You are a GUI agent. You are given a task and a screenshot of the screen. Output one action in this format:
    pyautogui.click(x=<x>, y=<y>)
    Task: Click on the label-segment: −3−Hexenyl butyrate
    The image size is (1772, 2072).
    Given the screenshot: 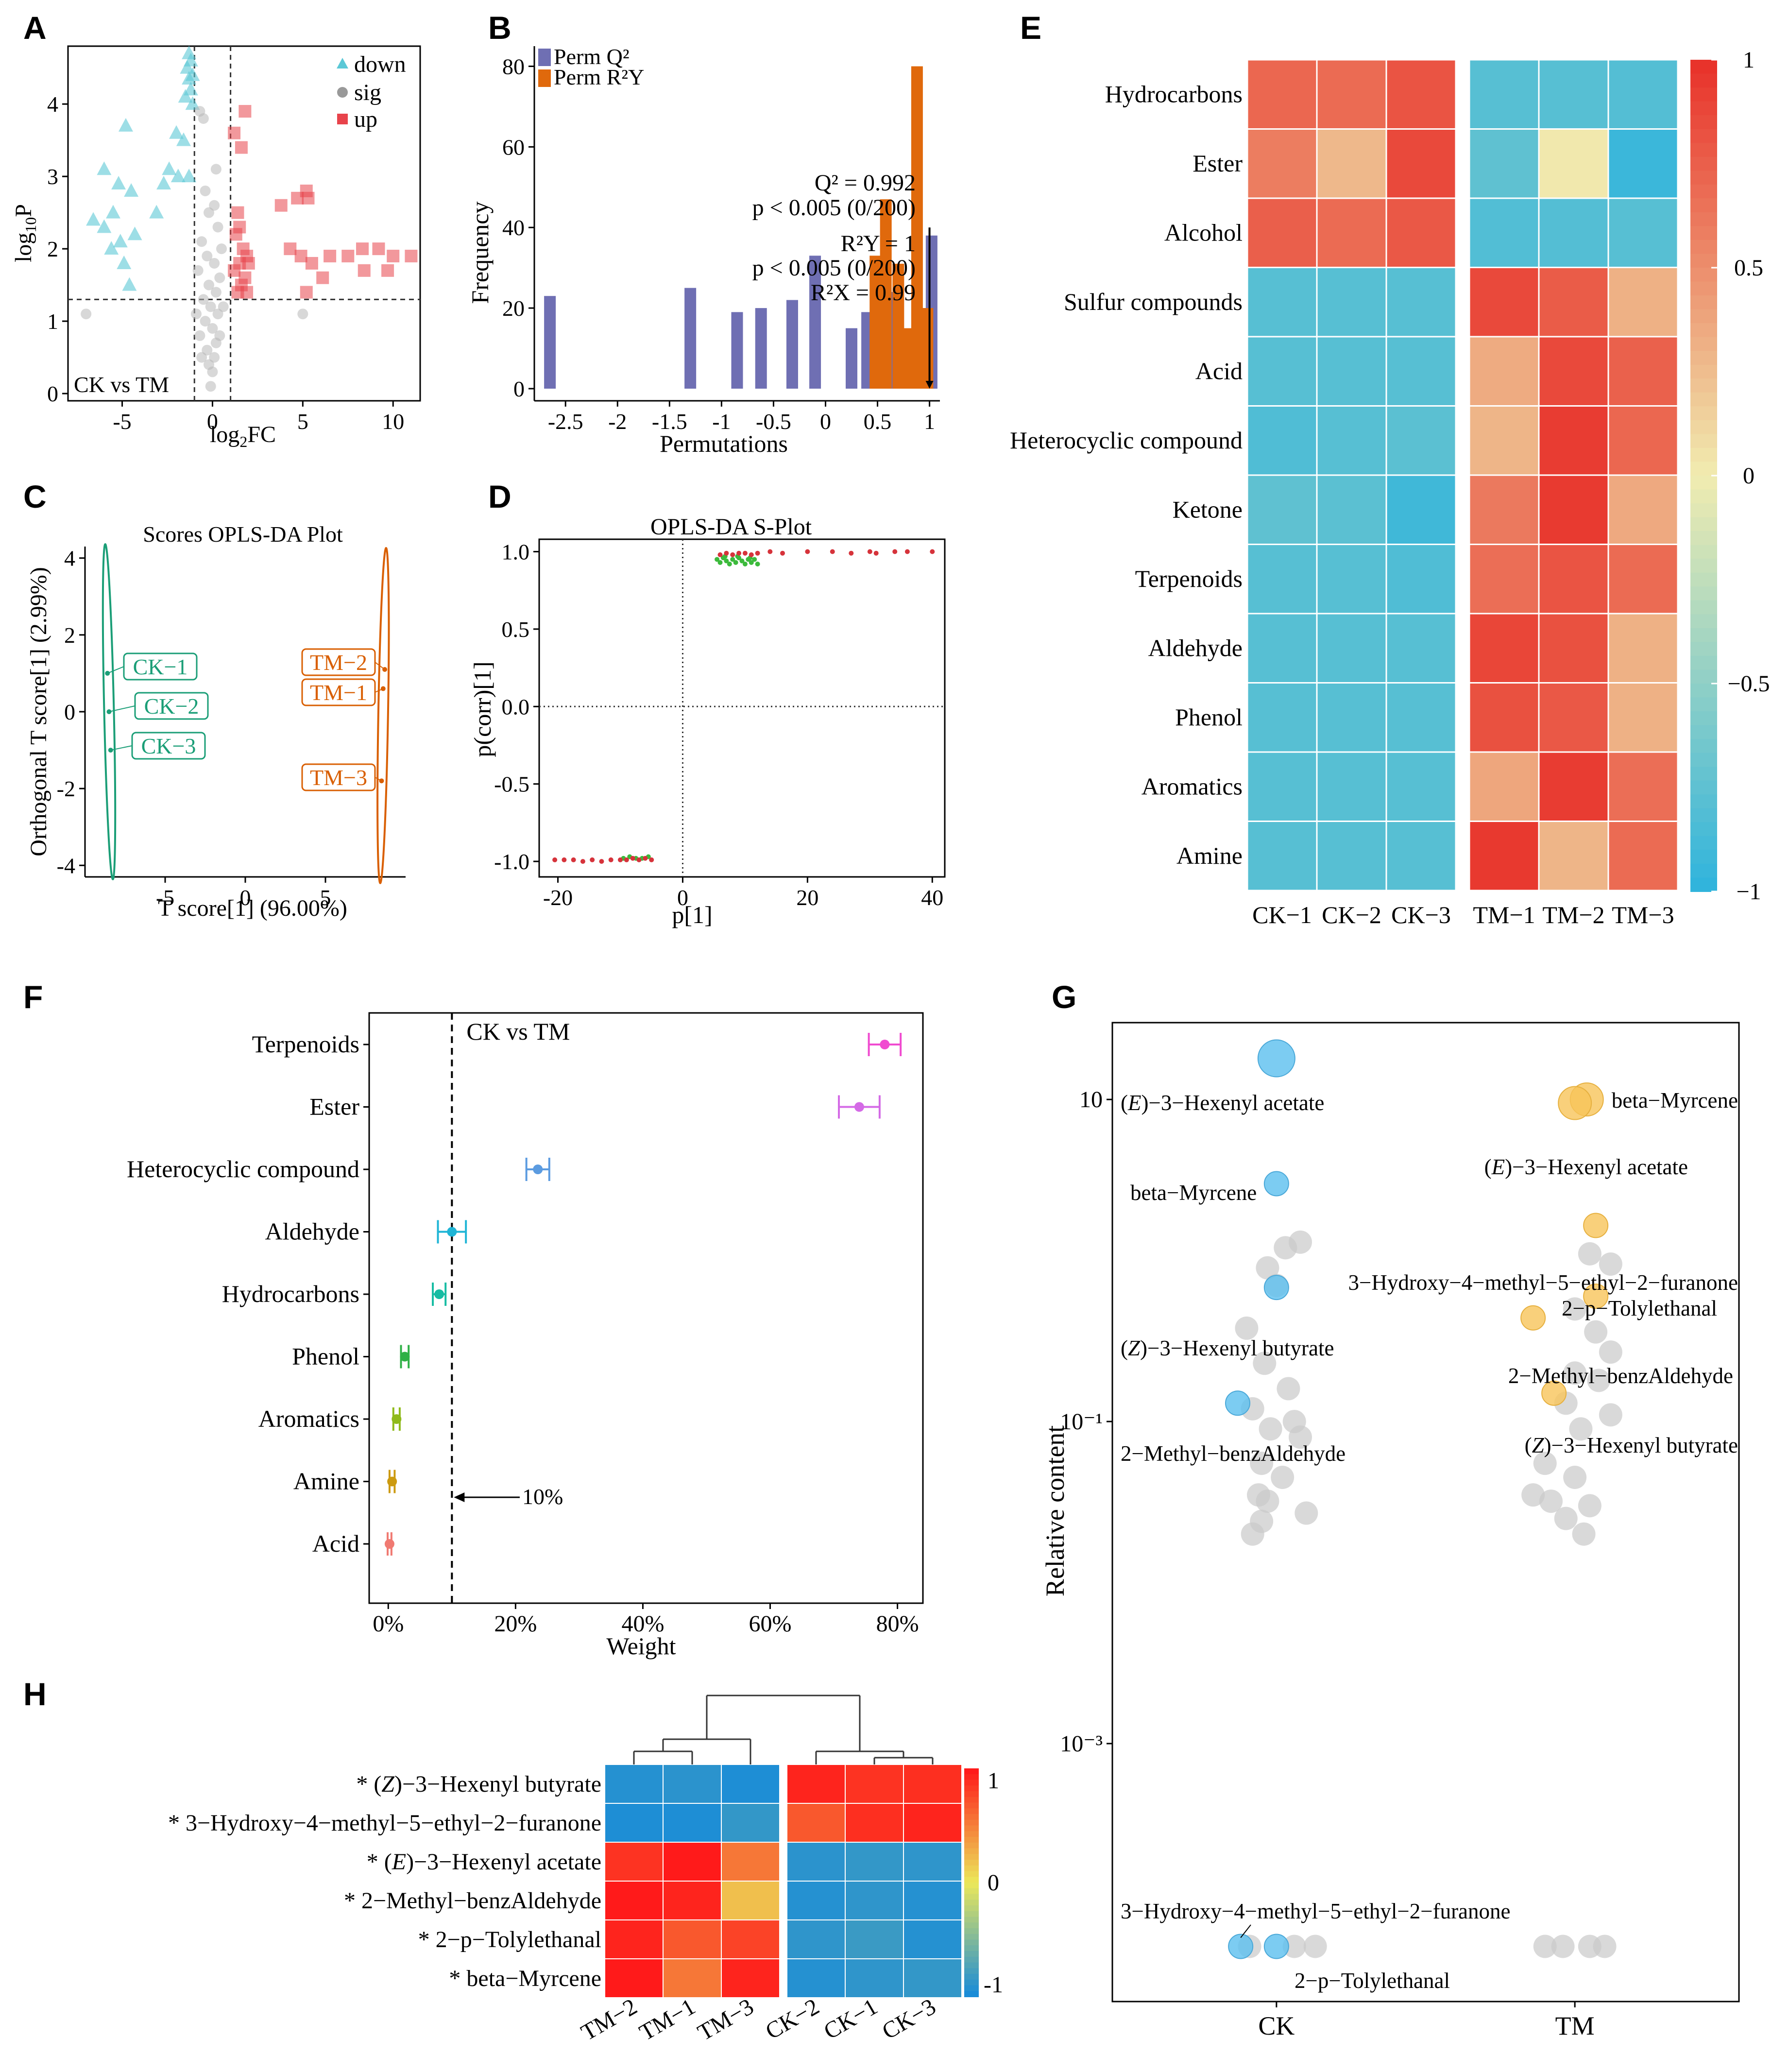 What is the action you would take?
    pyautogui.click(x=501, y=1784)
    